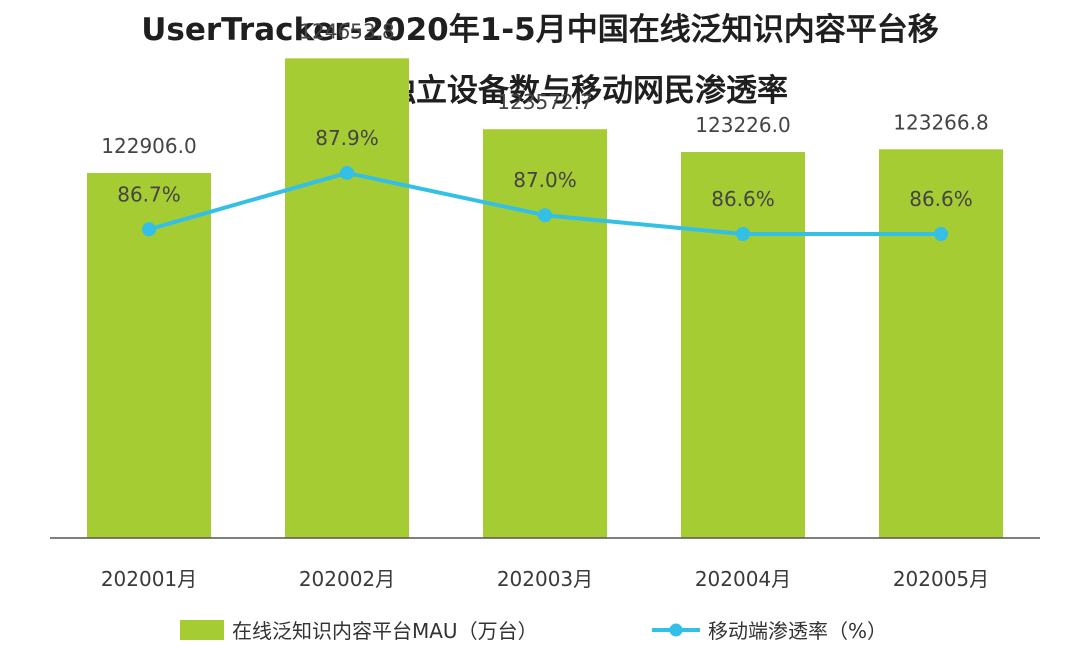 The image size is (1080, 656). What do you see at coordinates (149, 194) in the screenshot?
I see `line-value-label-1: 86.7%` at bounding box center [149, 194].